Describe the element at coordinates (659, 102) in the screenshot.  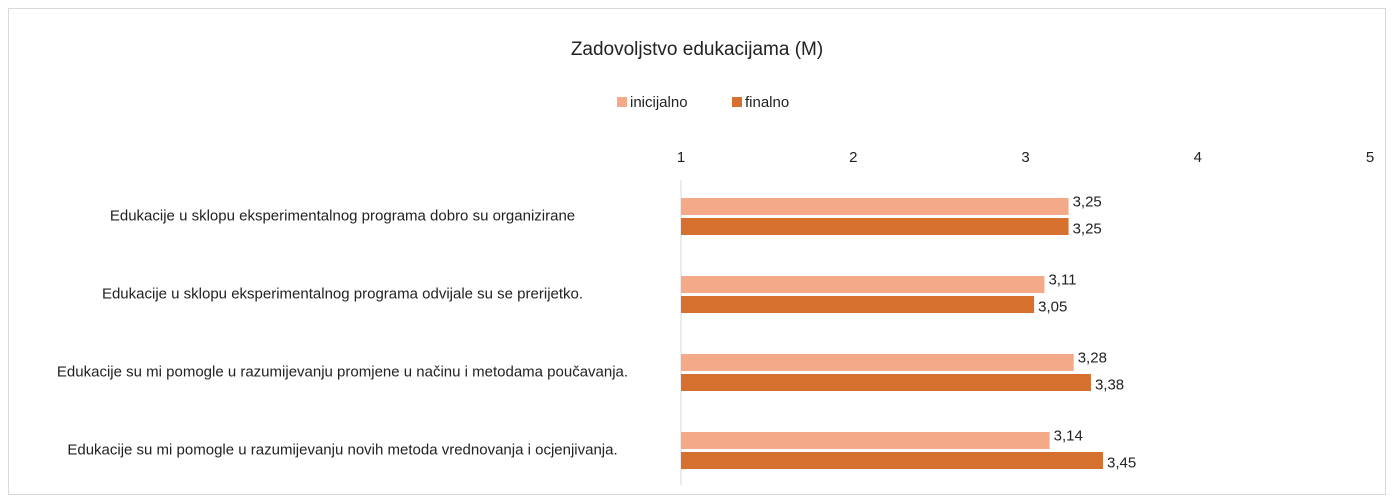
I see `legend-label: inicijalno` at that location.